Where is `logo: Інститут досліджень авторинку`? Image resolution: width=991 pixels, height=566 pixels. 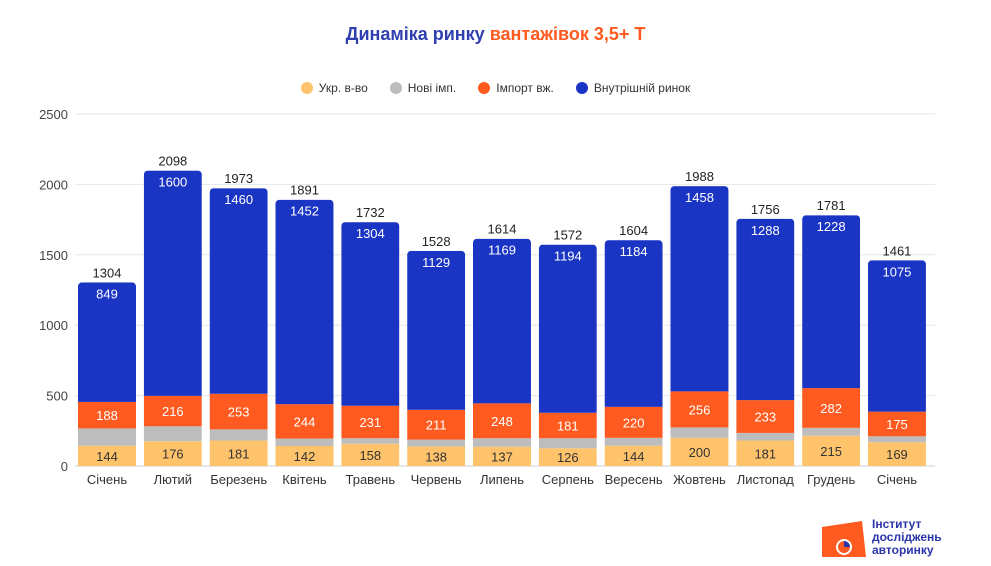 logo: Інститут досліджень авторинку is located at coordinates (895, 537).